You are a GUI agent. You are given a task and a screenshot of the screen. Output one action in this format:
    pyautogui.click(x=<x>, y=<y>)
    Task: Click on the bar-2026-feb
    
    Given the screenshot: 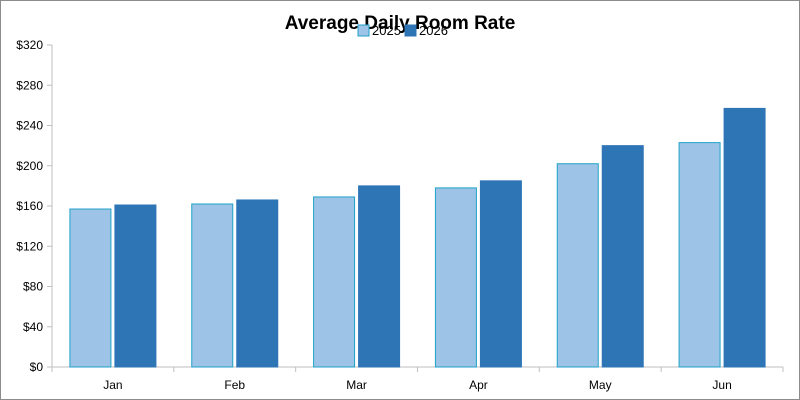 What is the action you would take?
    pyautogui.click(x=257, y=283)
    